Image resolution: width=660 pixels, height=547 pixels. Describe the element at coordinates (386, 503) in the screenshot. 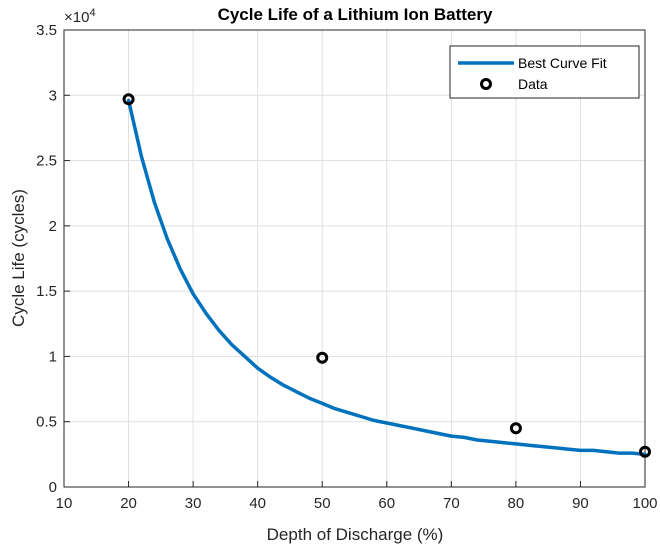

I see `x-tick-label: 60` at that location.